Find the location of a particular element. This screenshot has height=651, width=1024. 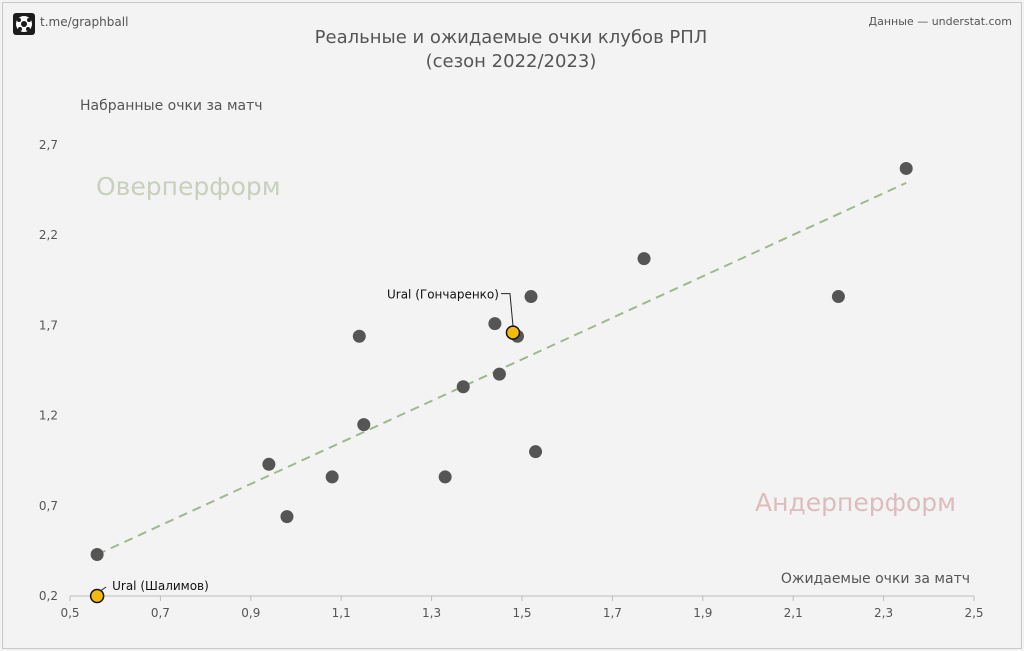

y-tick-label: 0,7 is located at coordinates (48, 506).